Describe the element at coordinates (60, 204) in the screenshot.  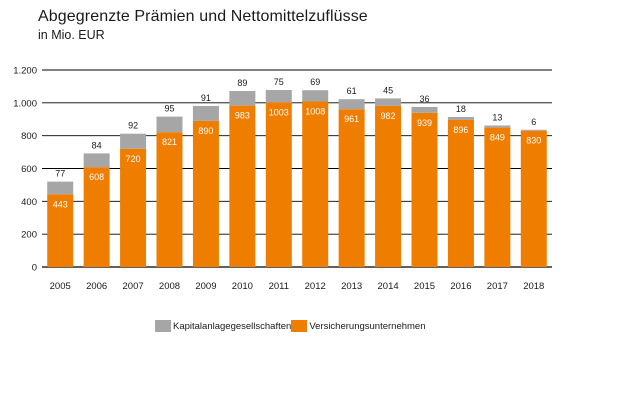
I see `data-label-versicherungsunternehmen: 443` at that location.